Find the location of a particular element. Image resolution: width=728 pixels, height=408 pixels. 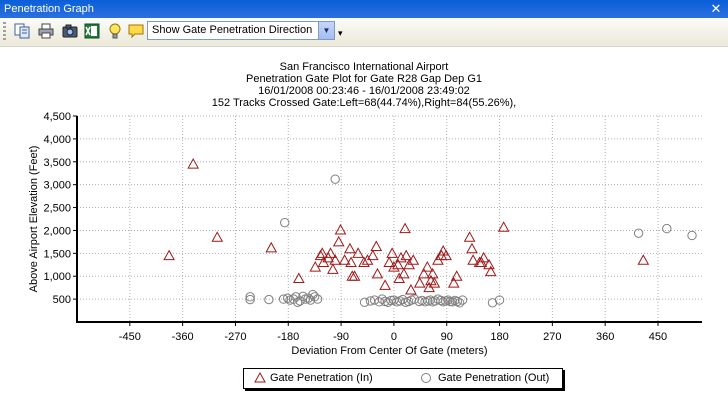

chevron-down-icon: ▼ is located at coordinates (326, 30).